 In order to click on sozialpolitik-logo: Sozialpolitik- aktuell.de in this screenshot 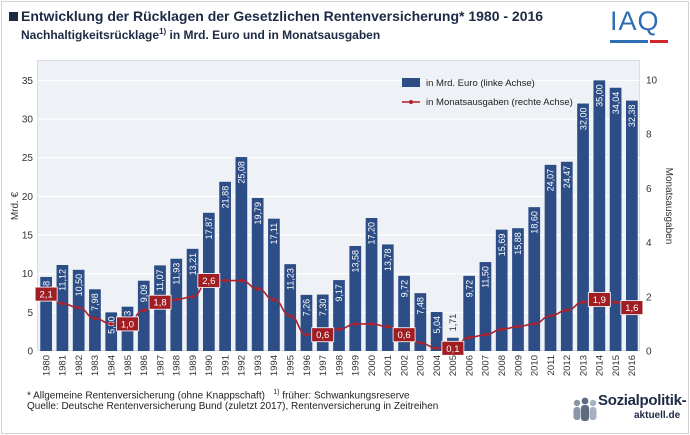, I will do `click(628, 408)`.